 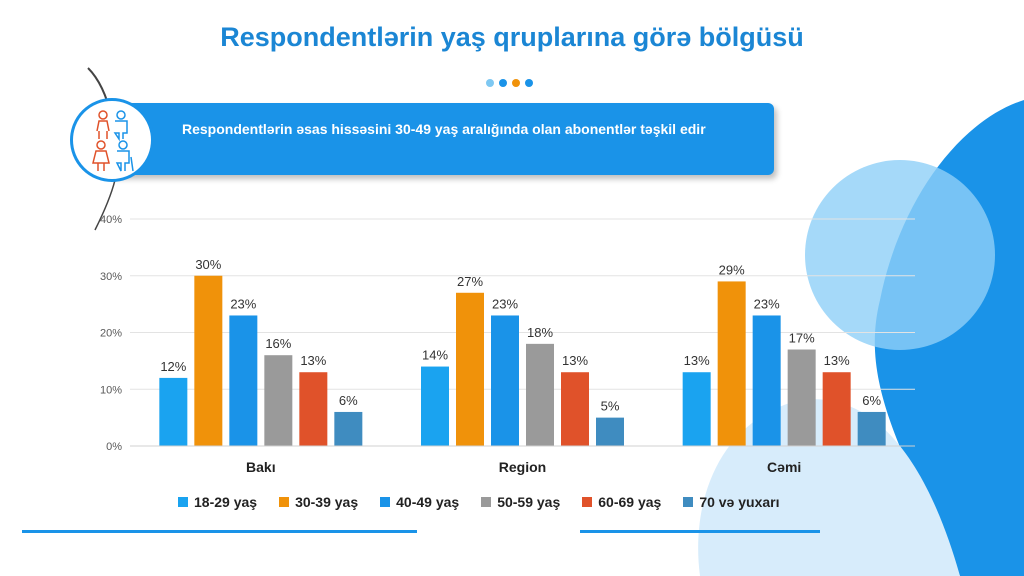 What do you see at coordinates (509, 83) in the screenshot?
I see `decorative-dots` at bounding box center [509, 83].